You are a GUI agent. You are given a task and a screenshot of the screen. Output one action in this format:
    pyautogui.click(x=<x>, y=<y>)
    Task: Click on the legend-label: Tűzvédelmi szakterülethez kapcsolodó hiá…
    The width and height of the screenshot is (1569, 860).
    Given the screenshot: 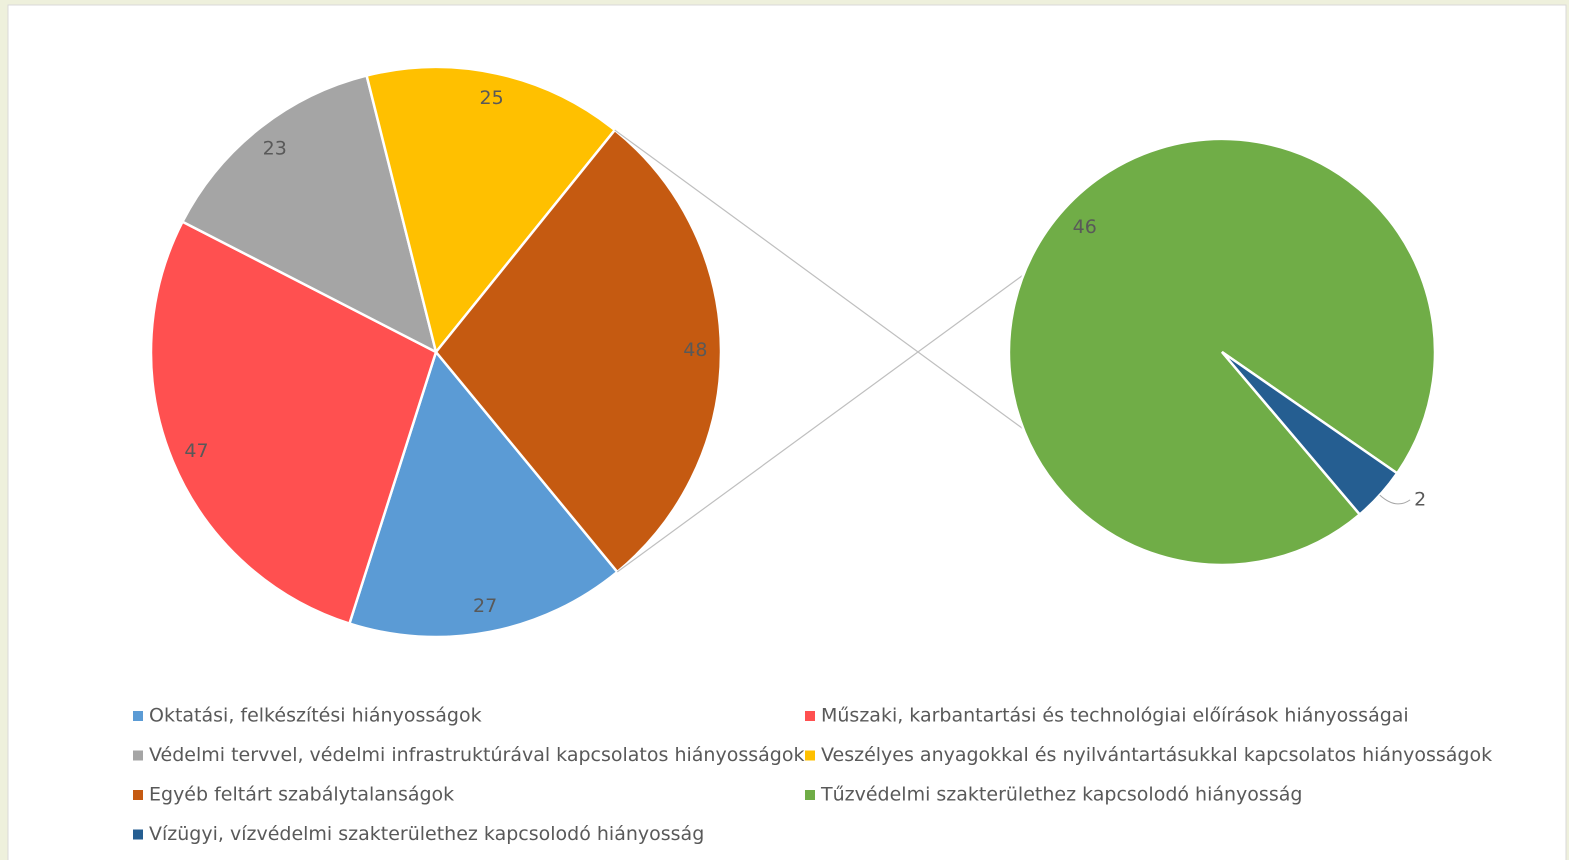 What is the action you would take?
    pyautogui.click(x=1061, y=795)
    